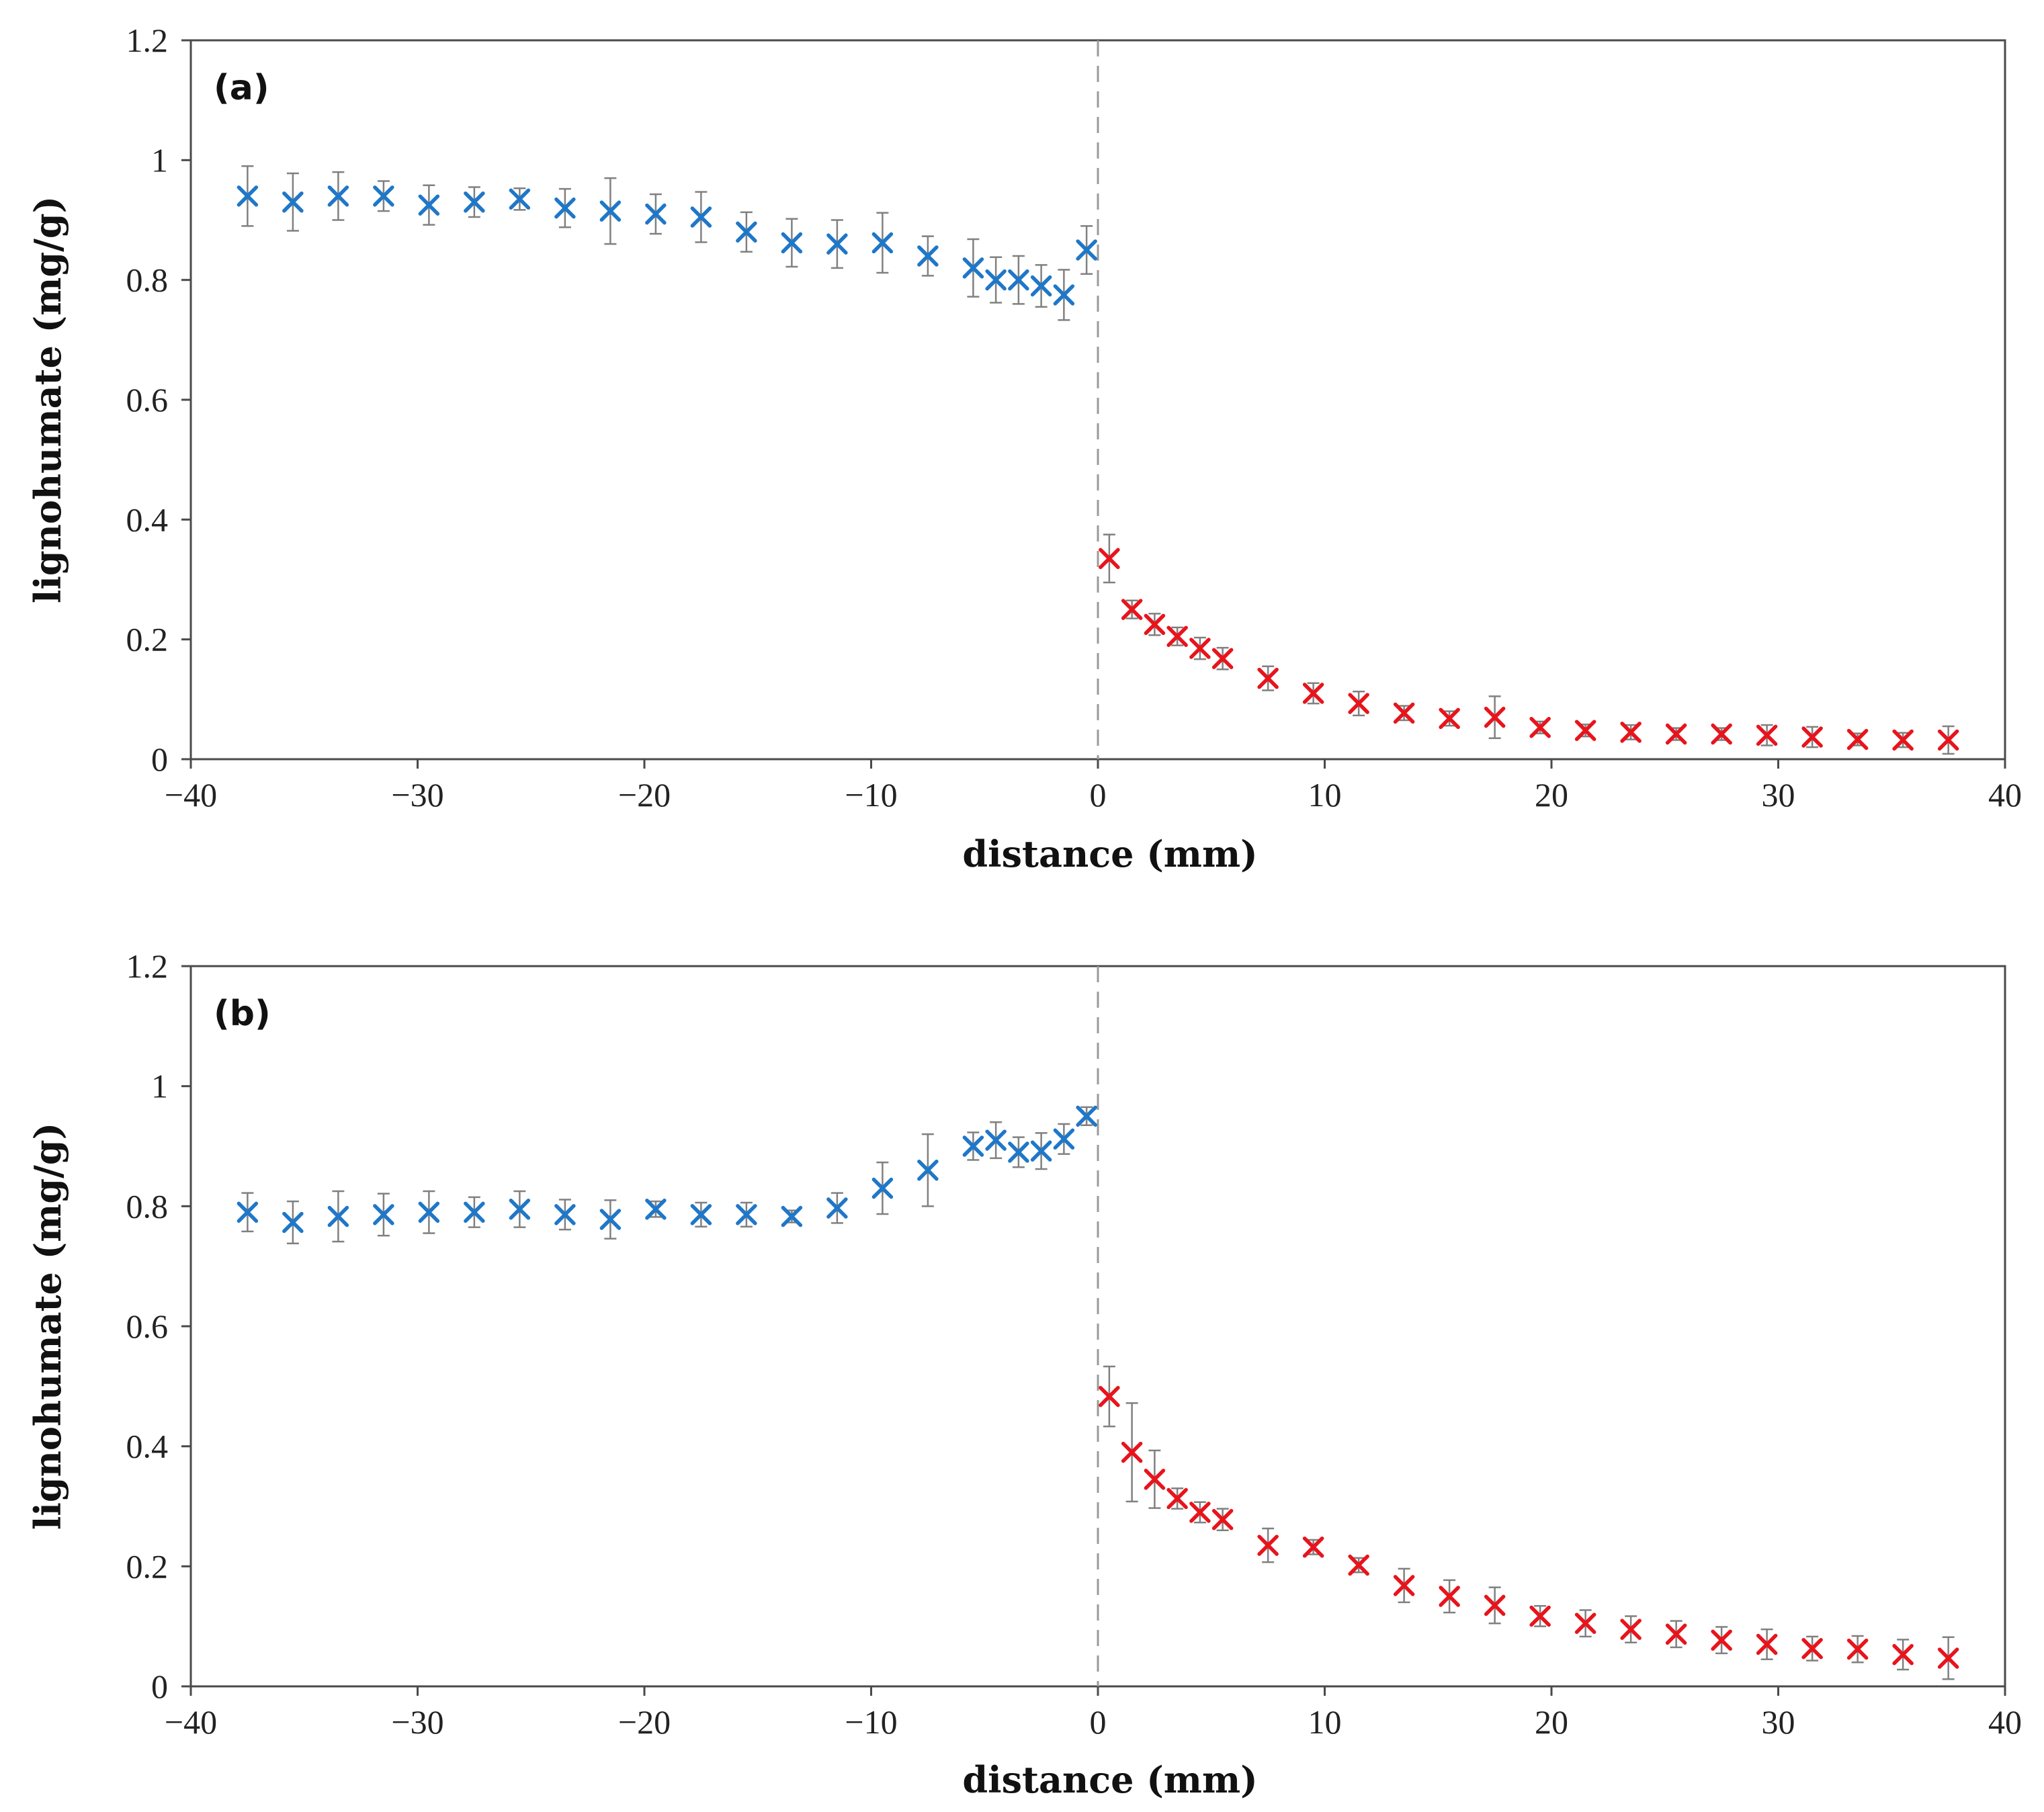 The width and height of the screenshot is (2044, 1812). Describe the element at coordinates (2005, 1722) in the screenshot. I see `x-tick-label: 40` at that location.